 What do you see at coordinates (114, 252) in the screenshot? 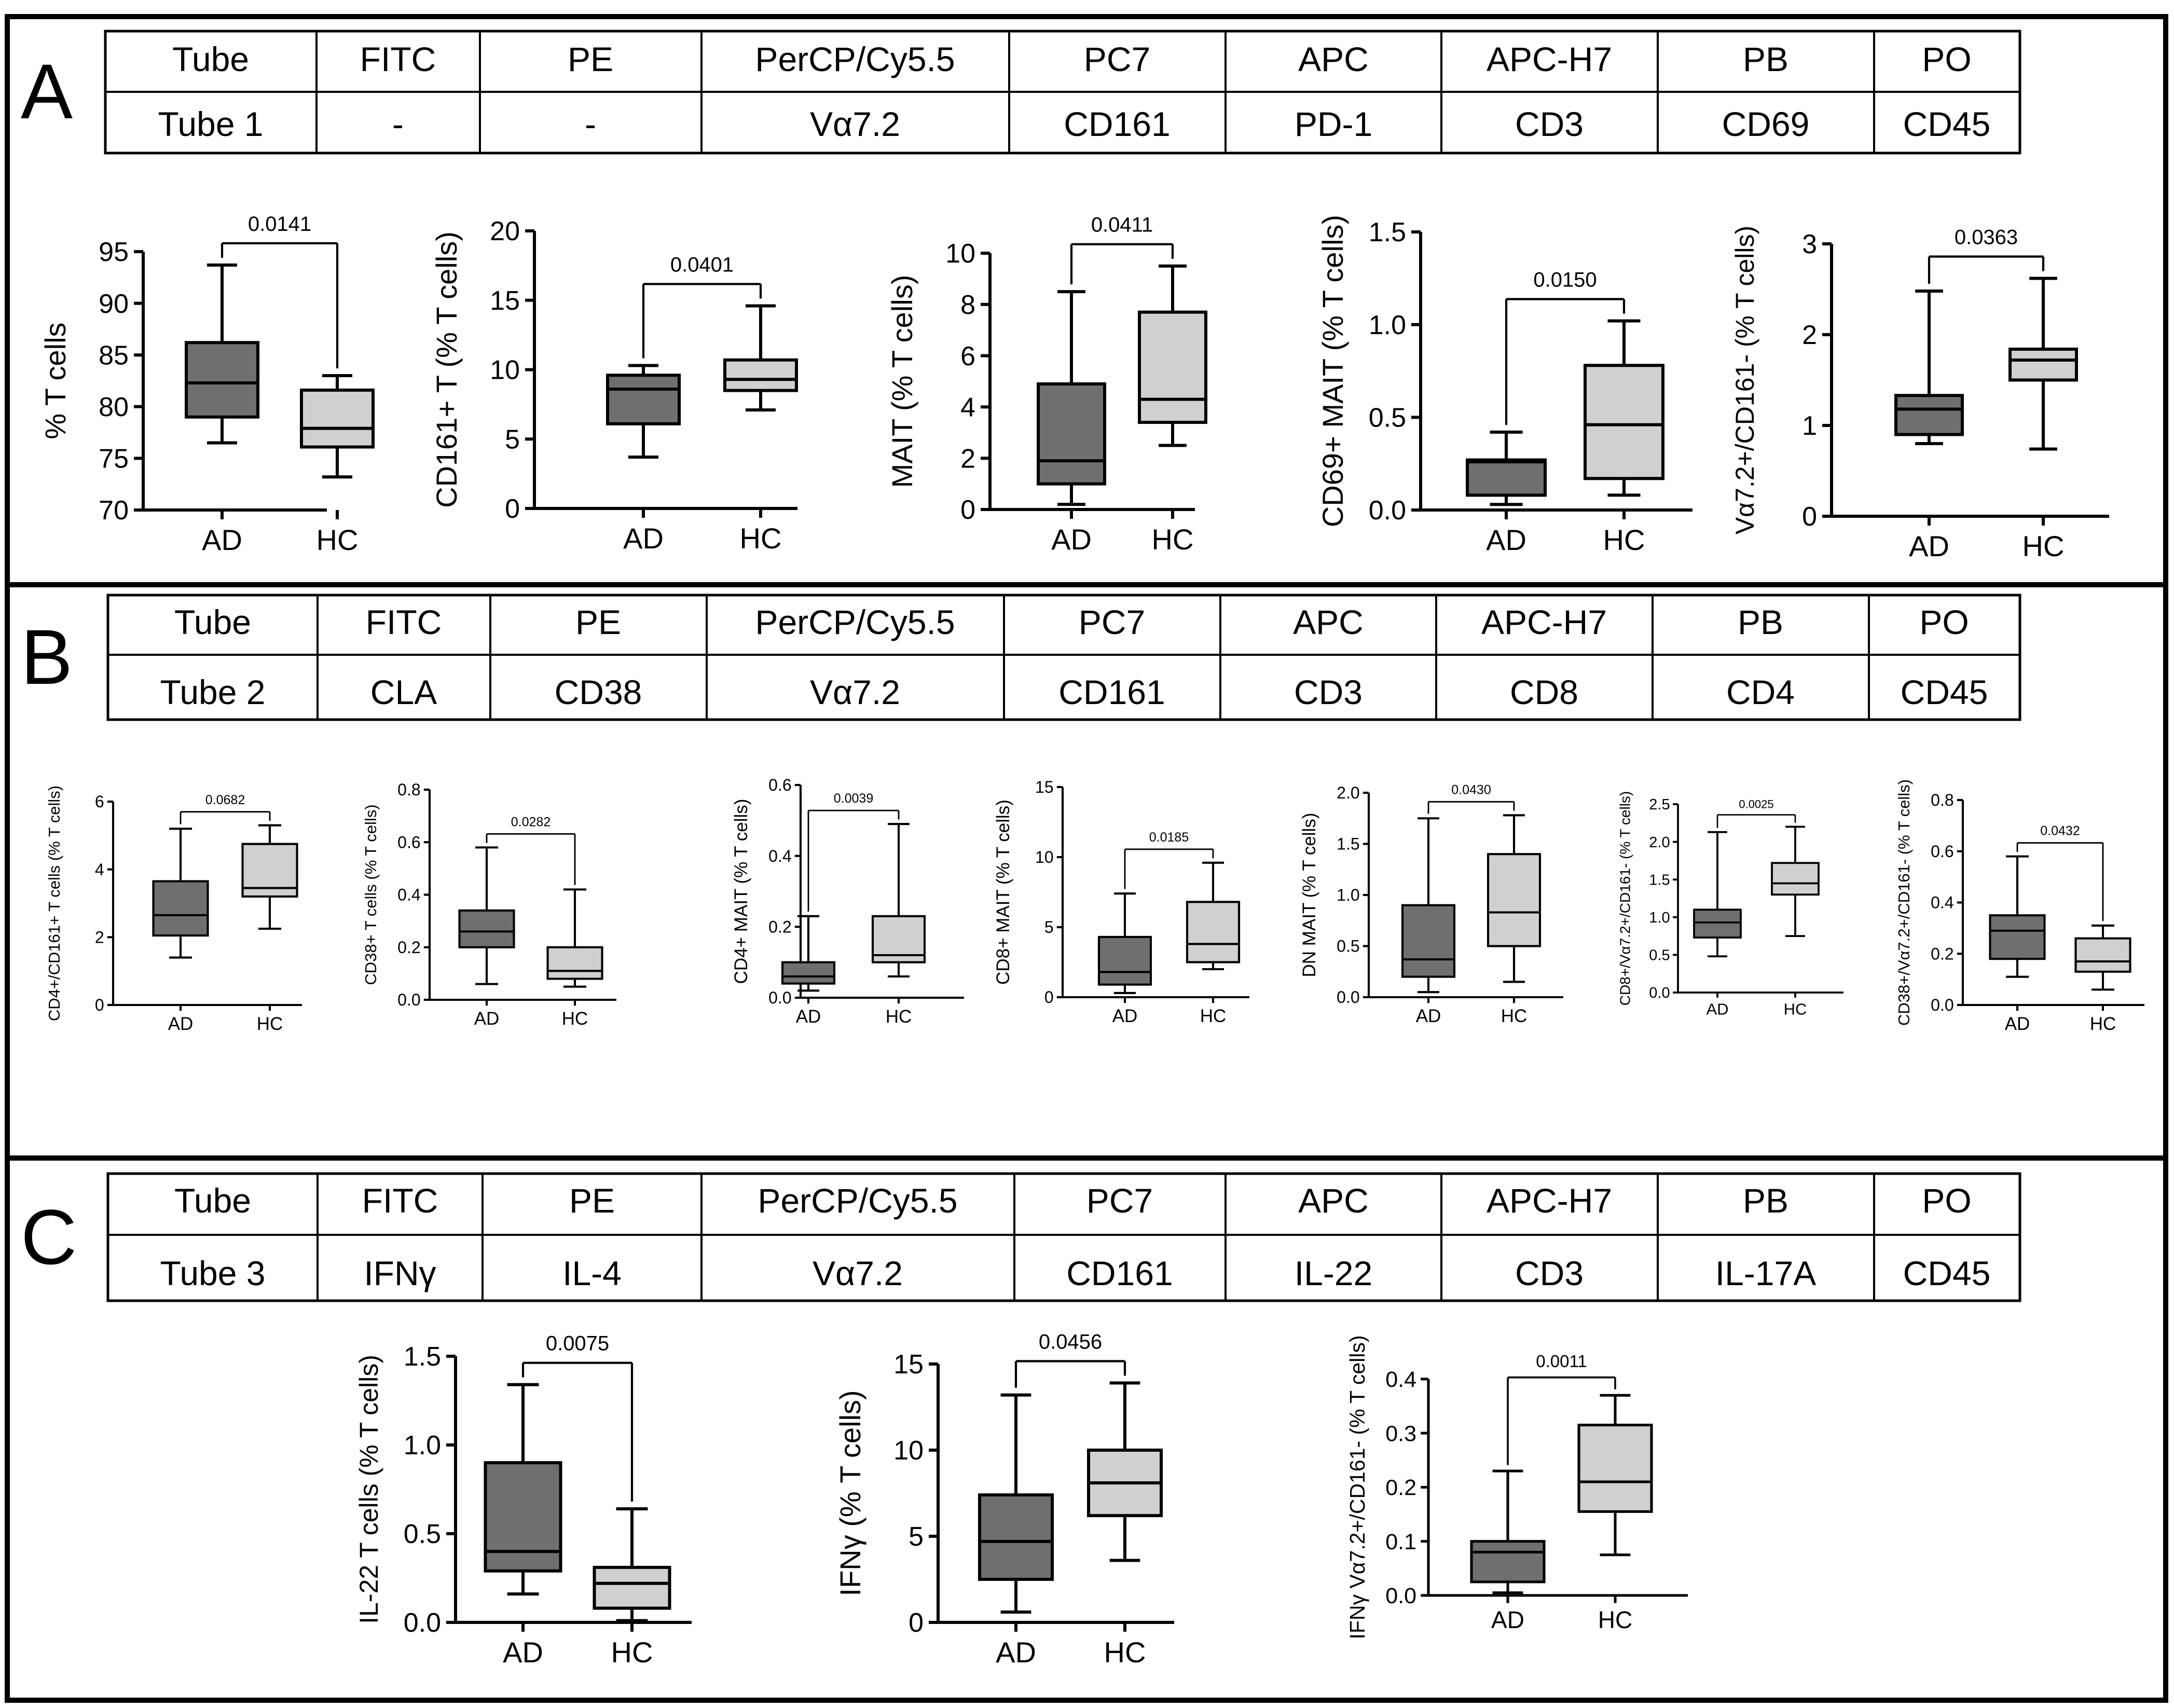
I see `y-tick-label: 95` at bounding box center [114, 252].